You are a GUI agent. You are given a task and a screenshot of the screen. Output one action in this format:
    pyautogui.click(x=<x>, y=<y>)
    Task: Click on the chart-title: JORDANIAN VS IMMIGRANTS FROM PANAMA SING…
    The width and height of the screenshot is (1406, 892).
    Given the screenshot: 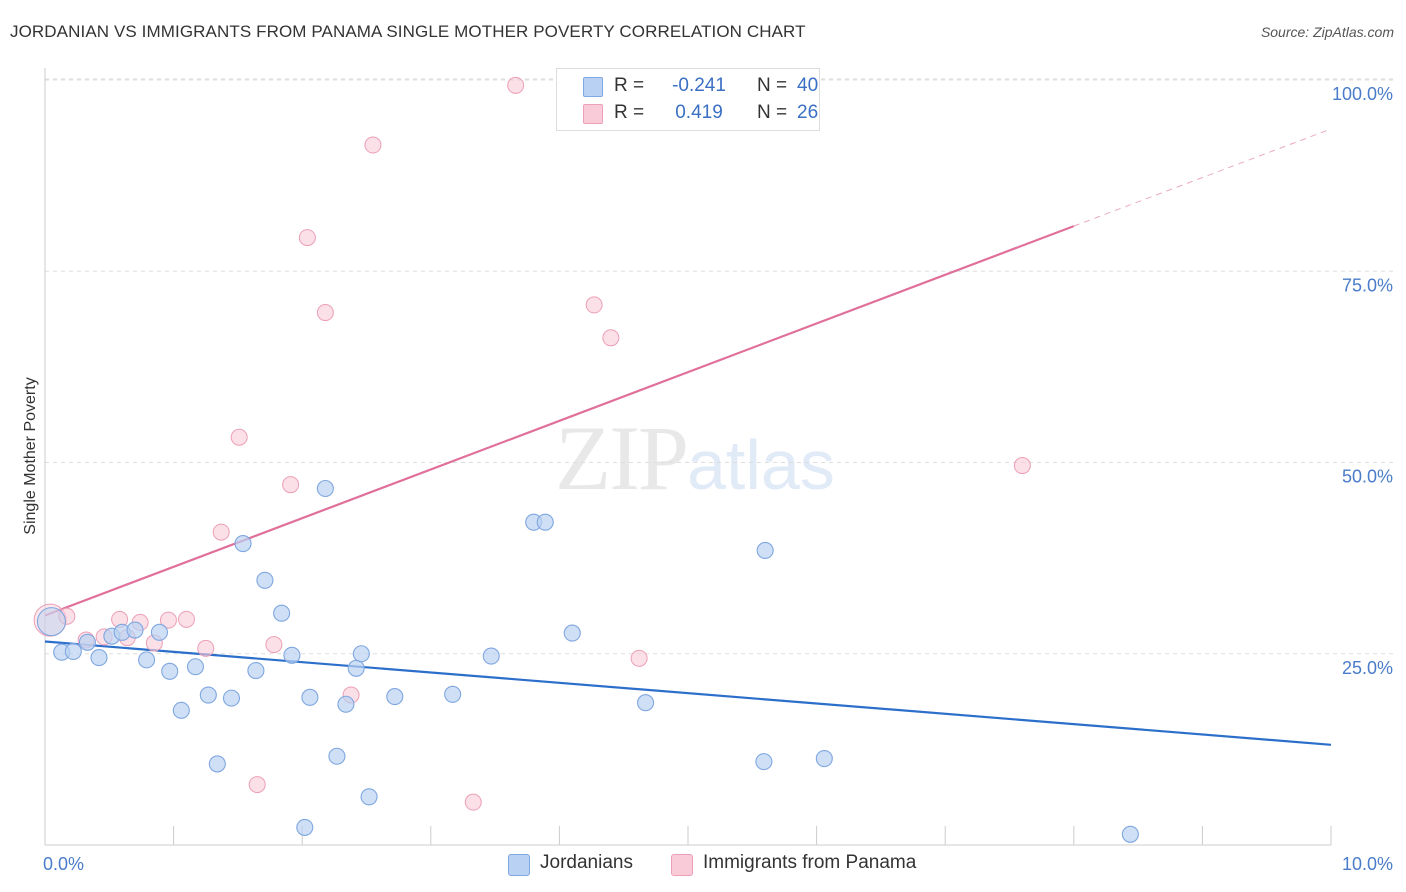 What is the action you would take?
    pyautogui.click(x=408, y=31)
    